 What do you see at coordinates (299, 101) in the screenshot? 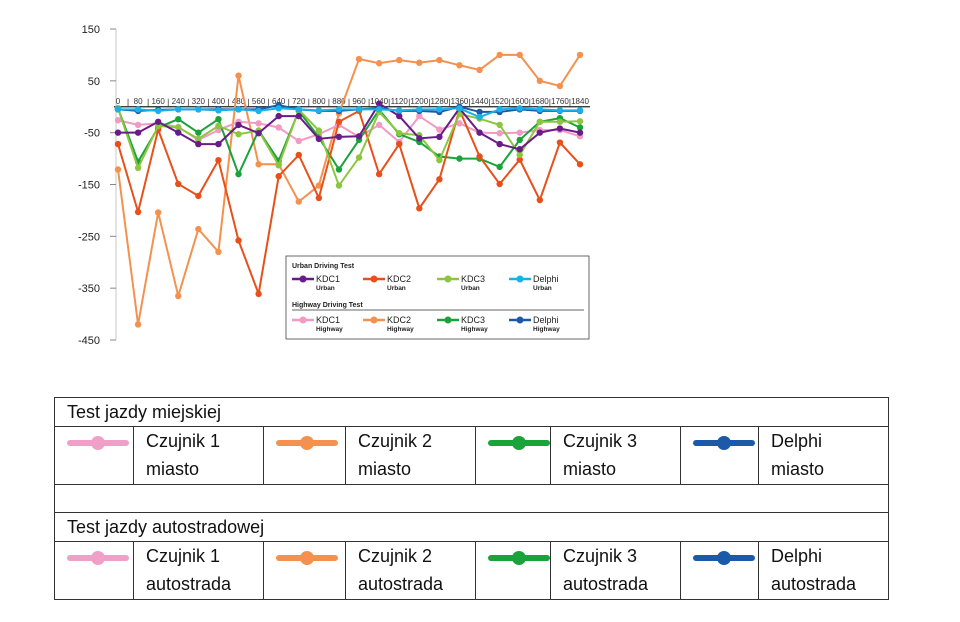
I see `x-tick-label: 720` at bounding box center [299, 101].